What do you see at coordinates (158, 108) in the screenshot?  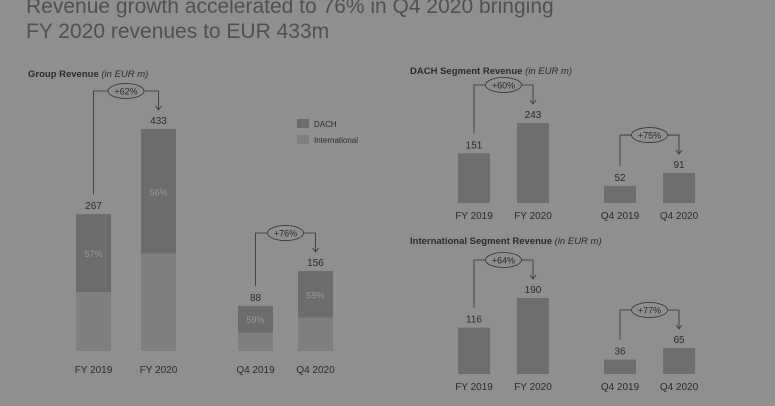 I see `group-growth-0-arrow` at bounding box center [158, 108].